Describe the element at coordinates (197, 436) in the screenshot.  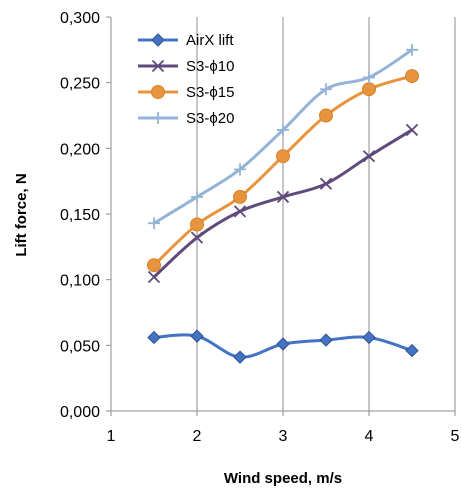
I see `x-tick-label: 2` at that location.